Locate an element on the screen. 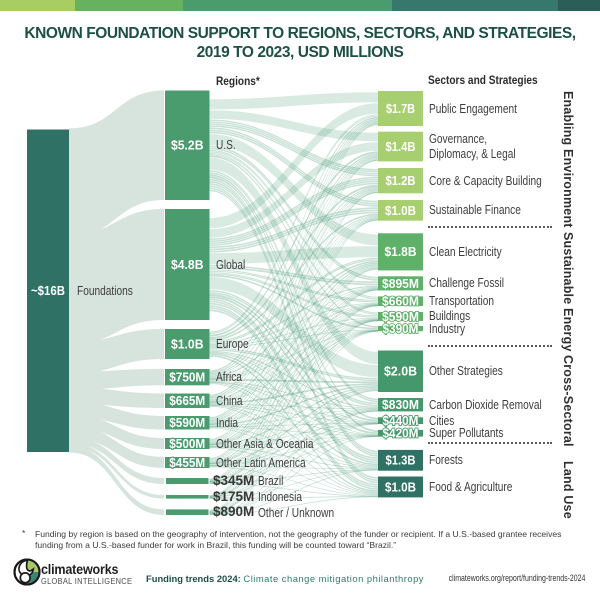  svg-text: $455M is located at coordinates (187, 463).